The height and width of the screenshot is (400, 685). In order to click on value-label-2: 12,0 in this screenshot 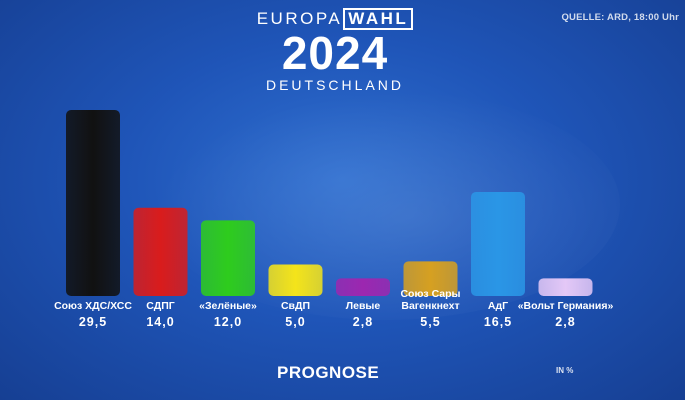, I will do `click(228, 322)`.